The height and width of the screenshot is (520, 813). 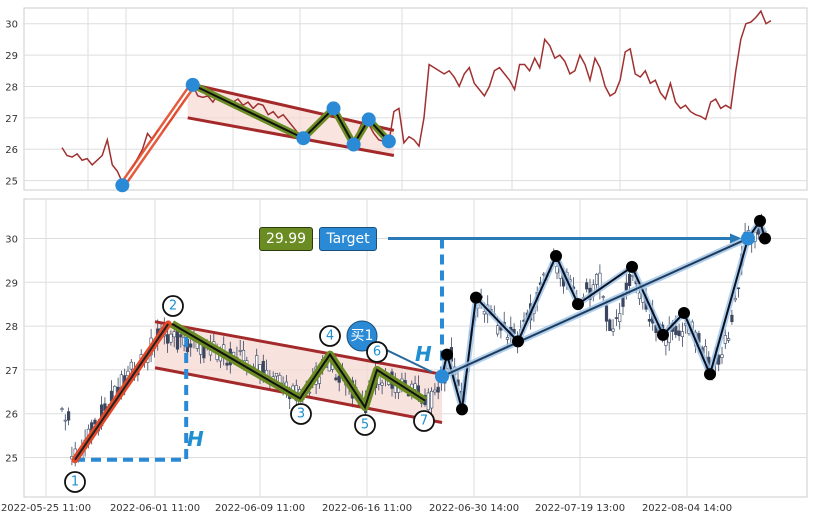 What do you see at coordinates (11, 182) in the screenshot?
I see `top-ytick-label: 25` at bounding box center [11, 182].